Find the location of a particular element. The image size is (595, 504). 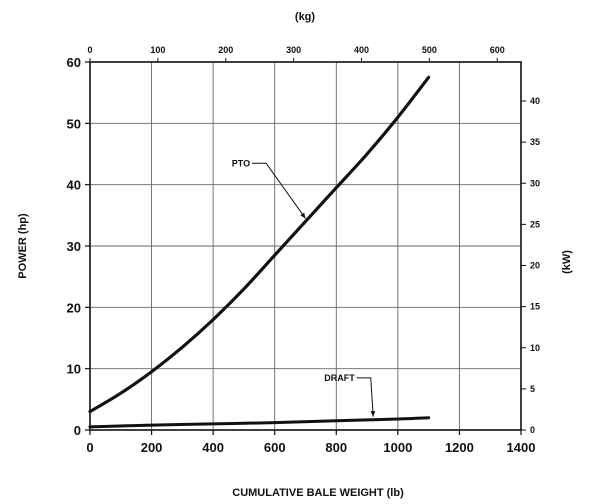

x-top-tick-label: 300 is located at coordinates (293, 50).